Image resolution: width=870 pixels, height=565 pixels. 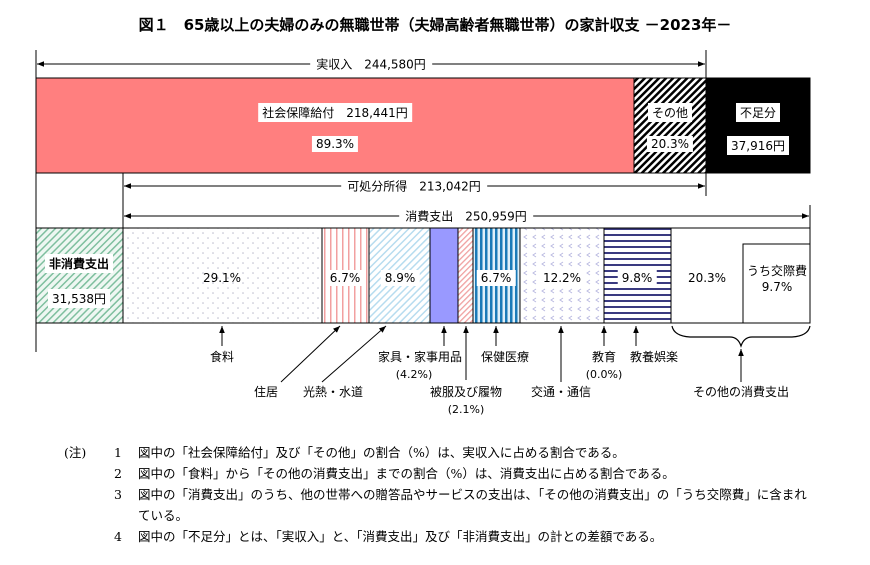 What do you see at coordinates (466, 409) in the screenshot?
I see `callout-clothing-pct: (2.1%)` at bounding box center [466, 409].